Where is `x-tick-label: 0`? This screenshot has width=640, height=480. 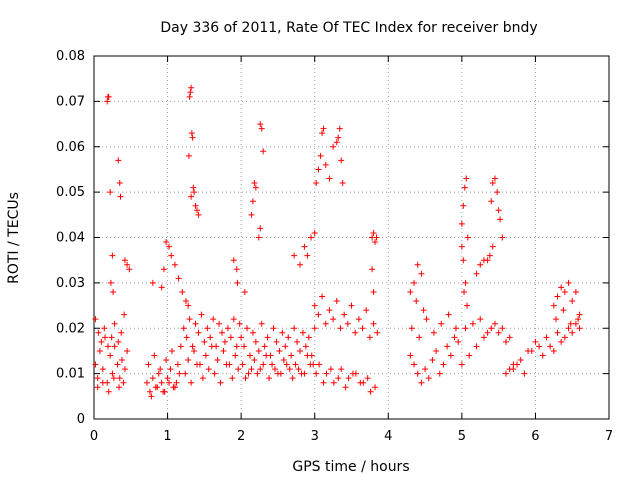 x-tick-label: 0 is located at coordinates (94, 436).